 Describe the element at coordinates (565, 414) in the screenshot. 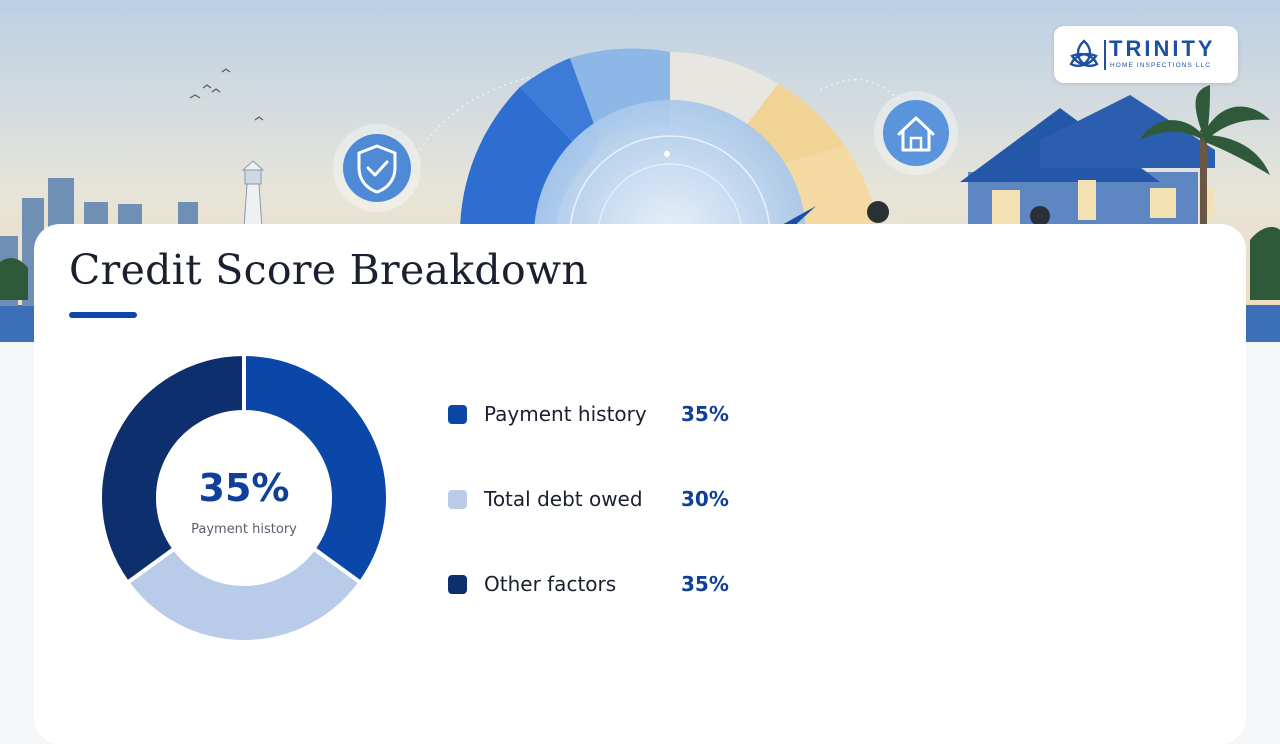

I see `legend-label: Payment history` at that location.